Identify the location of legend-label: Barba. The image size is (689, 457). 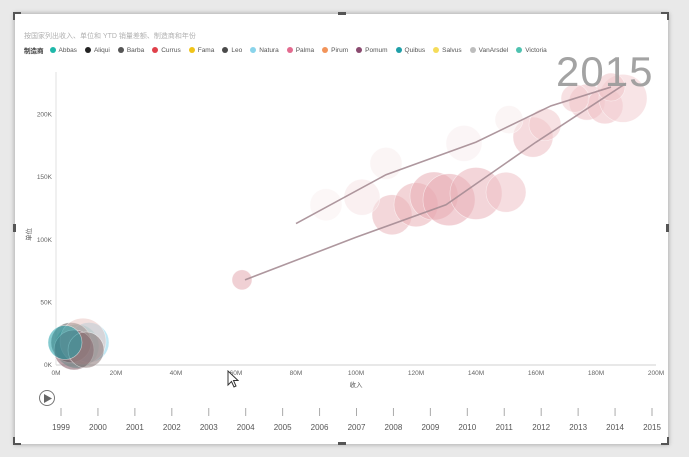
(135, 50).